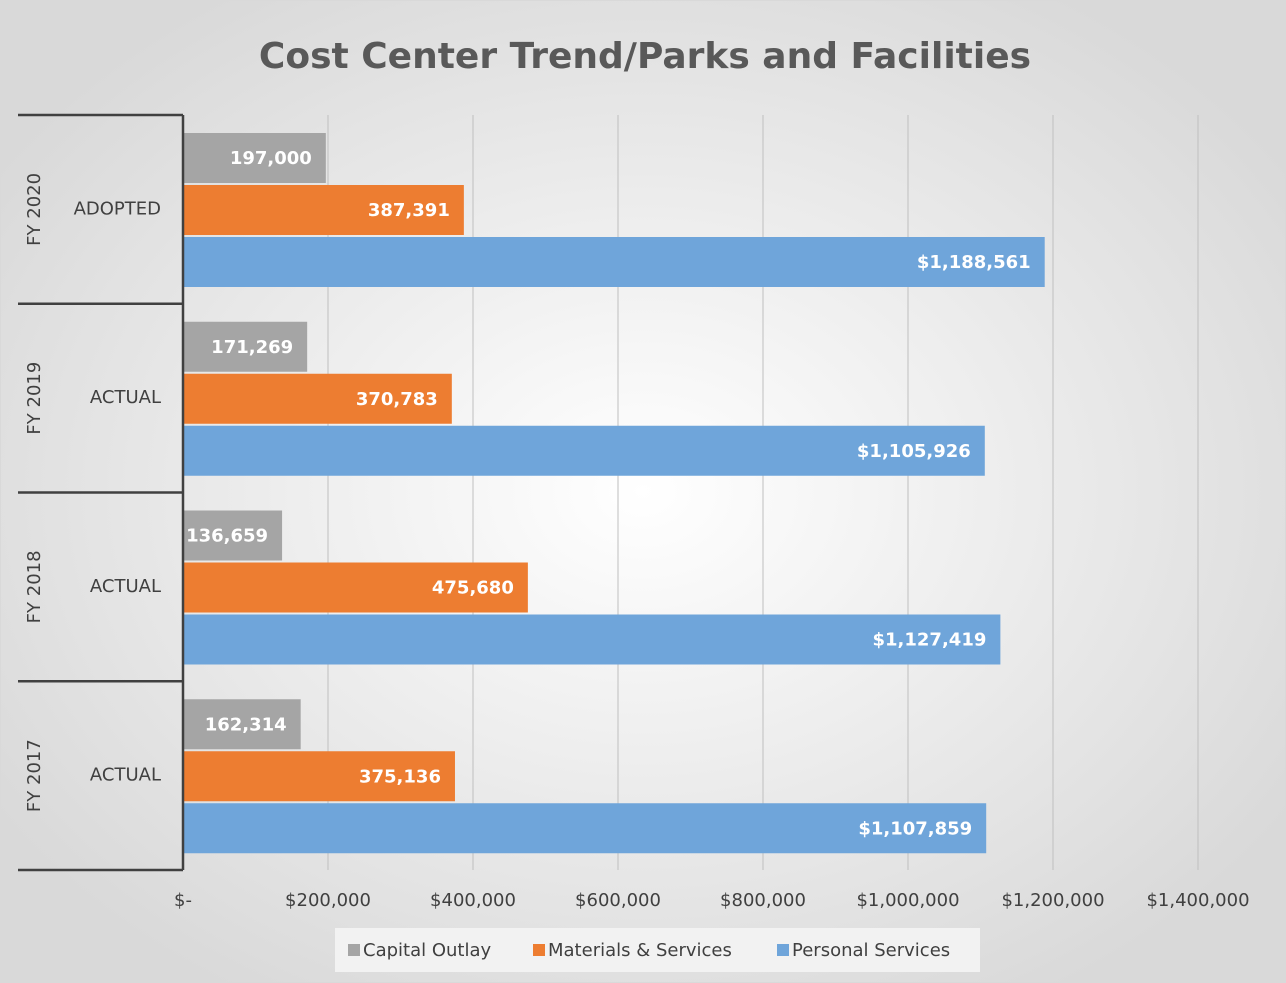 The width and height of the screenshot is (1286, 983). Describe the element at coordinates (409, 210) in the screenshot. I see `value-label: 387,391` at that location.